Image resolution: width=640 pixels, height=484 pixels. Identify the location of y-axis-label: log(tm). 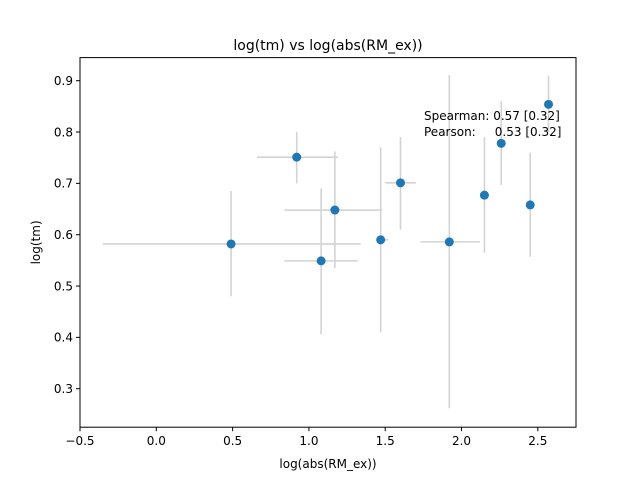
(36, 242).